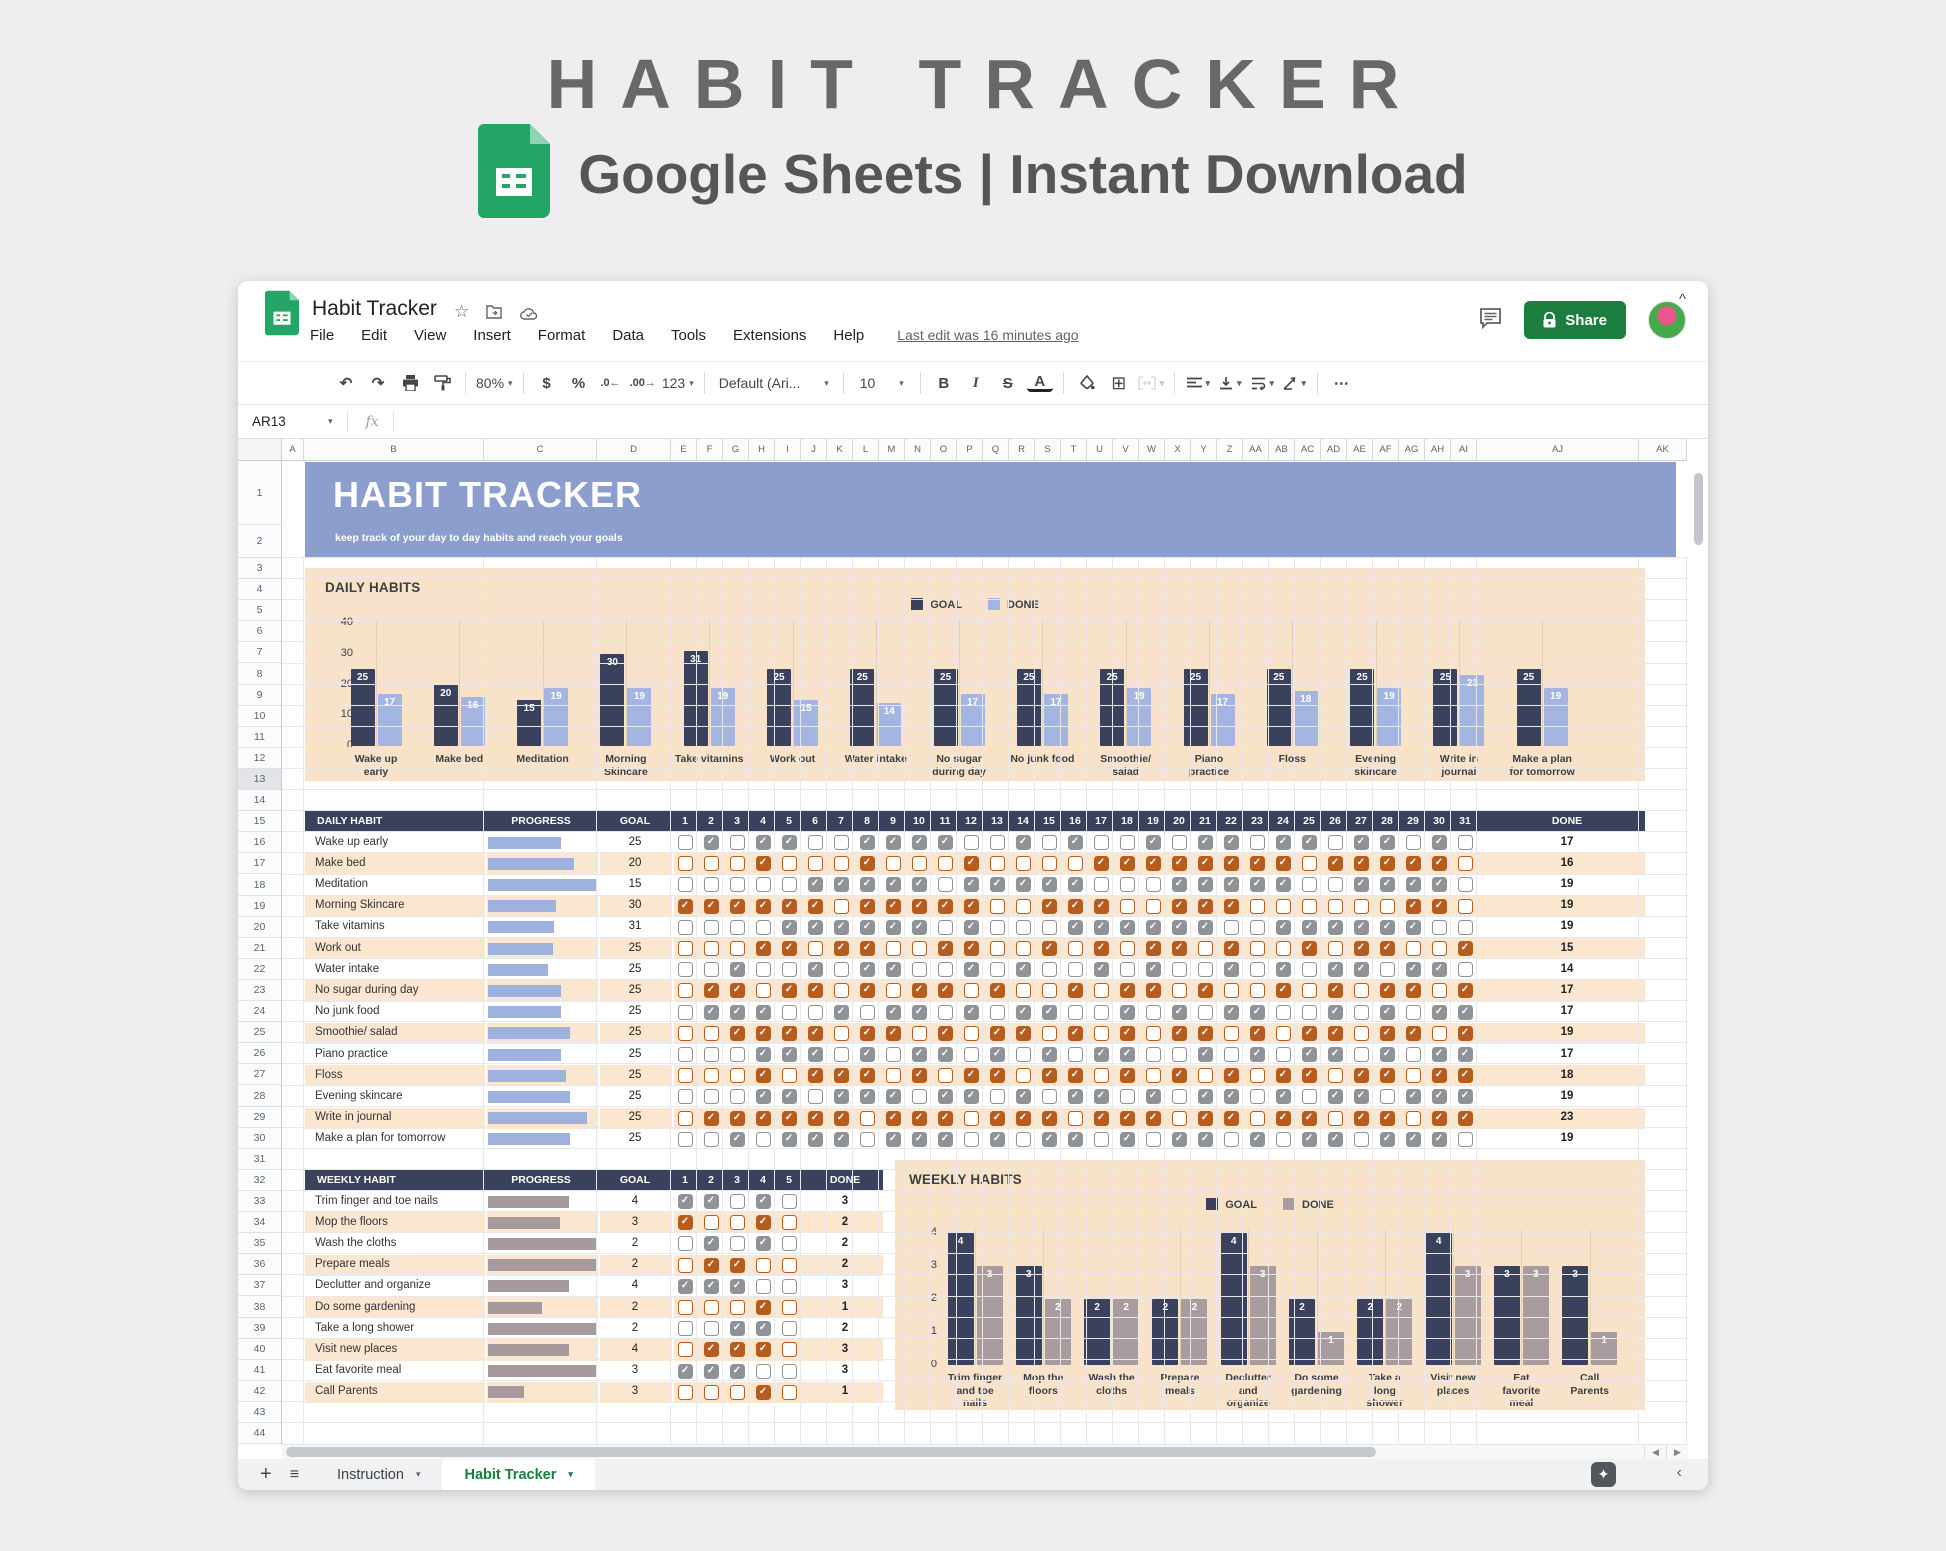 The height and width of the screenshot is (1551, 1946). What do you see at coordinates (1387, 1139) in the screenshot?
I see `habit-checkbox-day-28: ✓` at bounding box center [1387, 1139].